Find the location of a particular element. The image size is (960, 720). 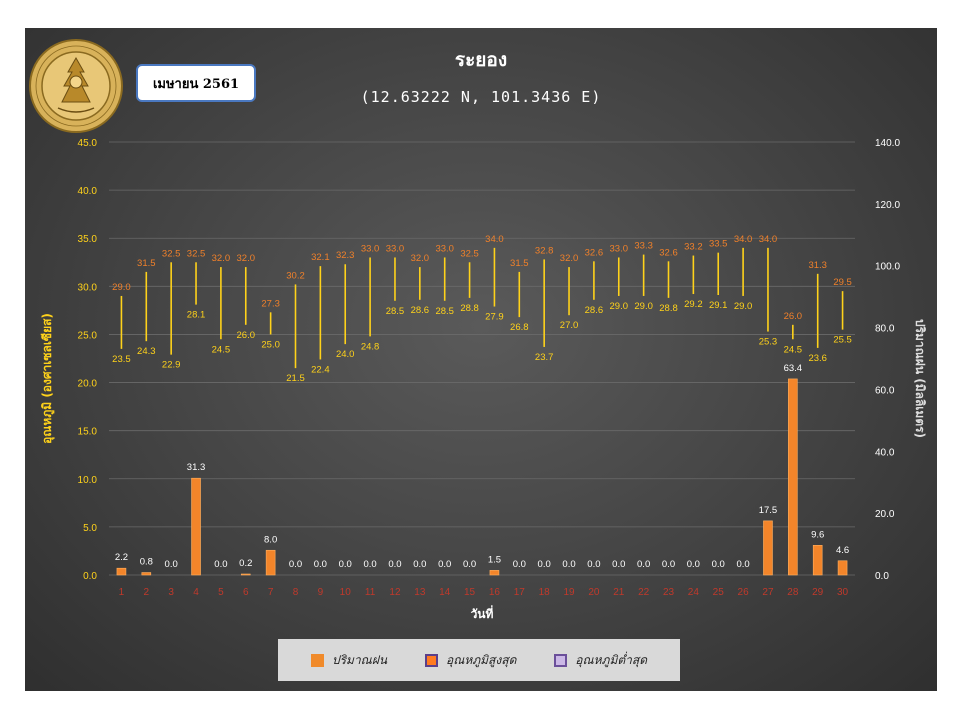

y-right-axis-title: ปริมาณฝน (มิลลิเมตร) is located at coordinates (920, 378).